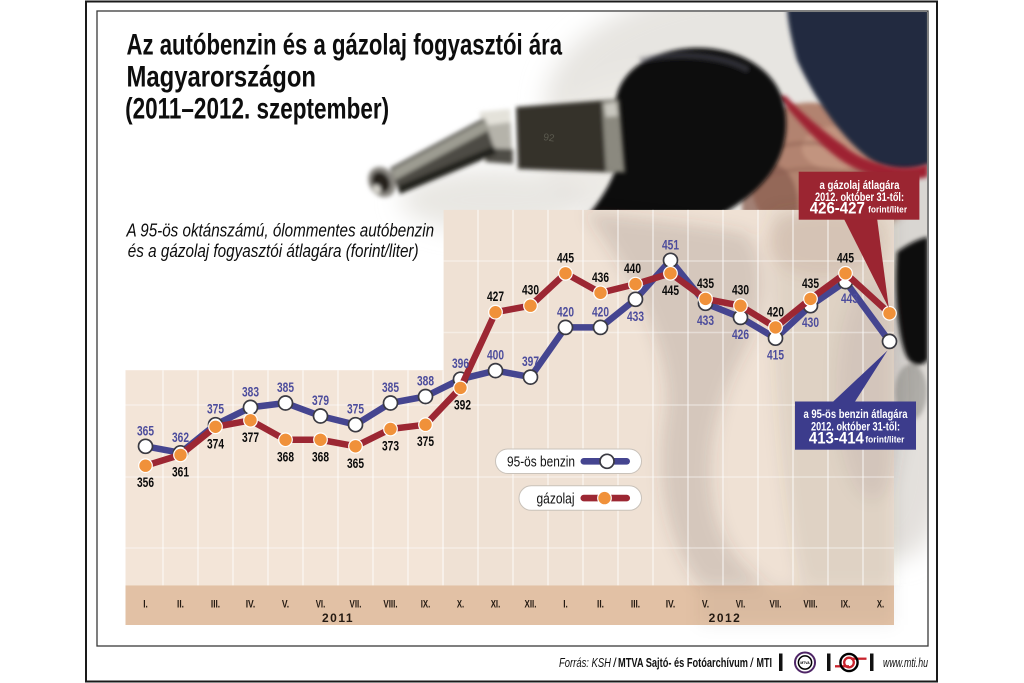  What do you see at coordinates (670, 244) in the screenshot?
I see `svg-text: 451` at bounding box center [670, 244].